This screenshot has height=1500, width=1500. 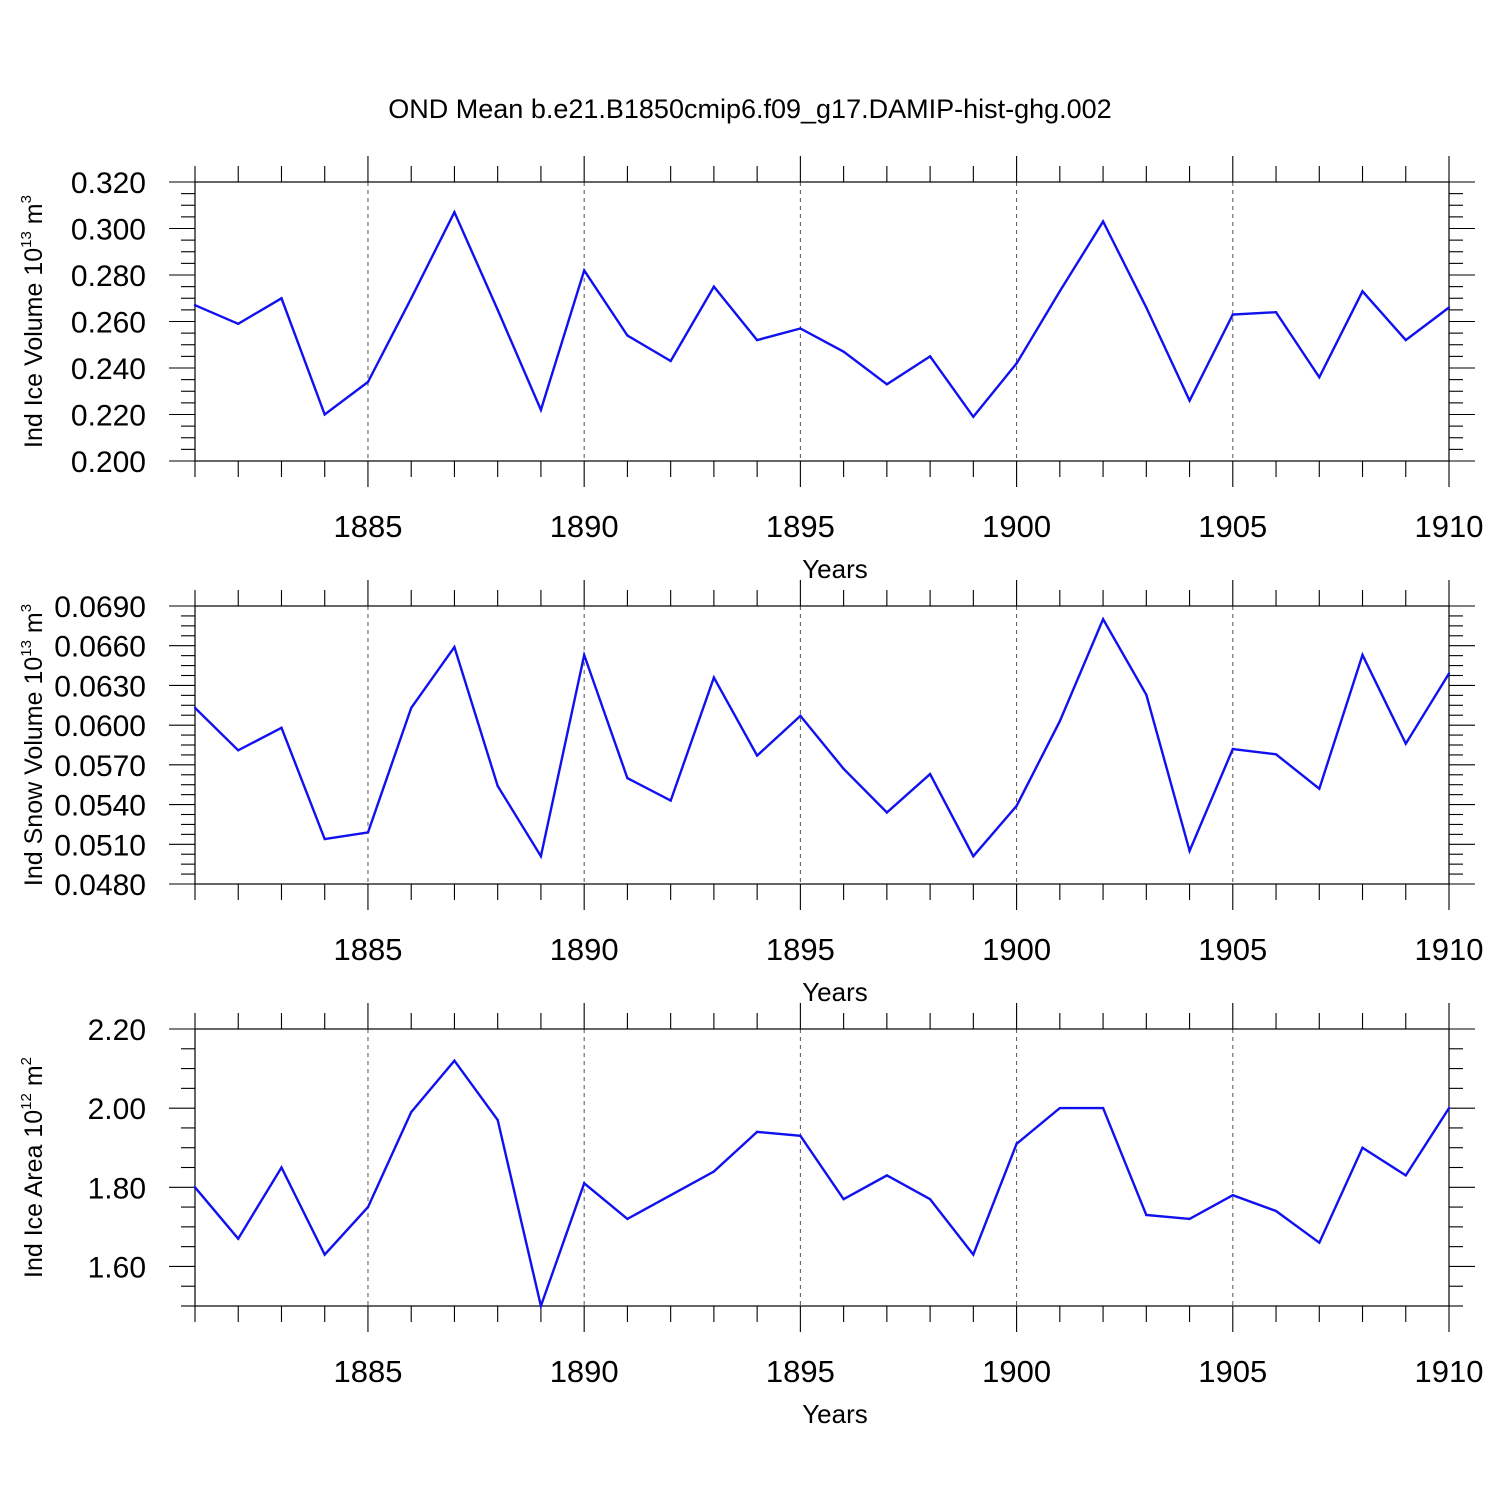 I want to click on y-tick-label: 0.0630, so click(x=100, y=686).